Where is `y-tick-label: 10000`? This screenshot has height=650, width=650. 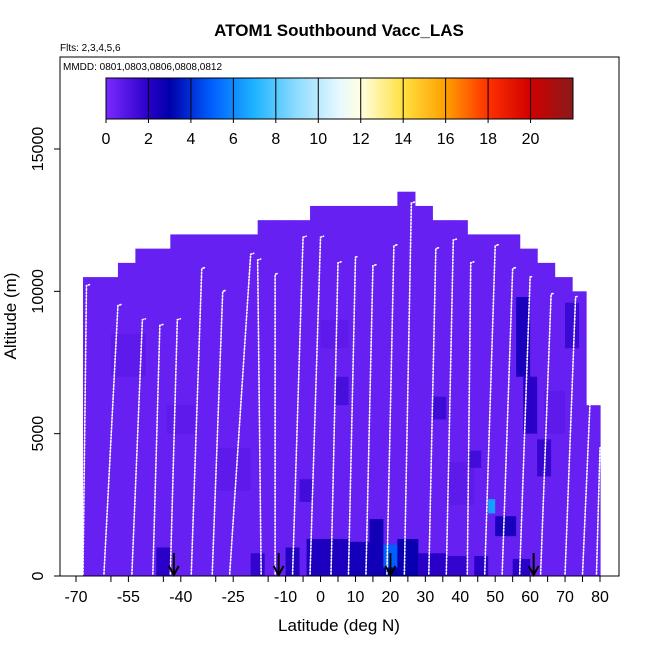 y-tick-label: 10000 is located at coordinates (38, 291).